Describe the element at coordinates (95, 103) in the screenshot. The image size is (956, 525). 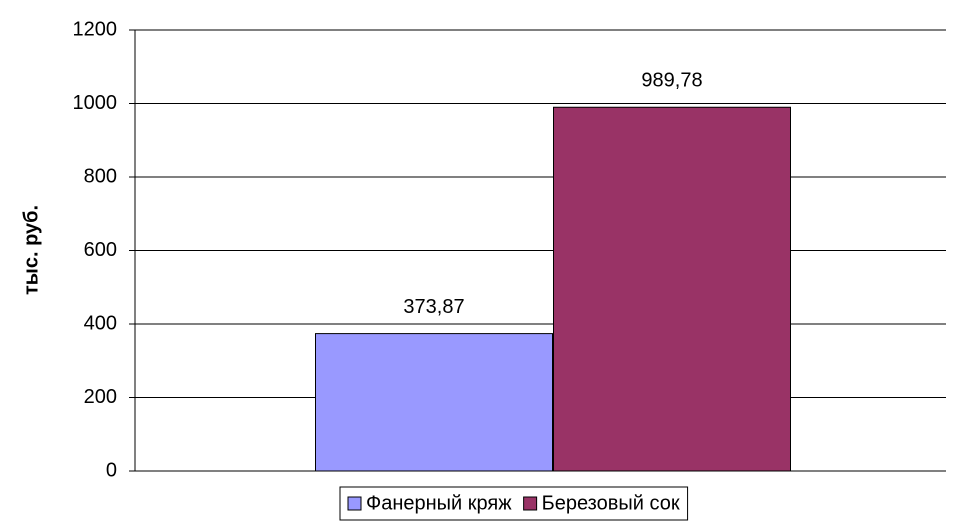
I see `y-tick-label: 1000` at that location.